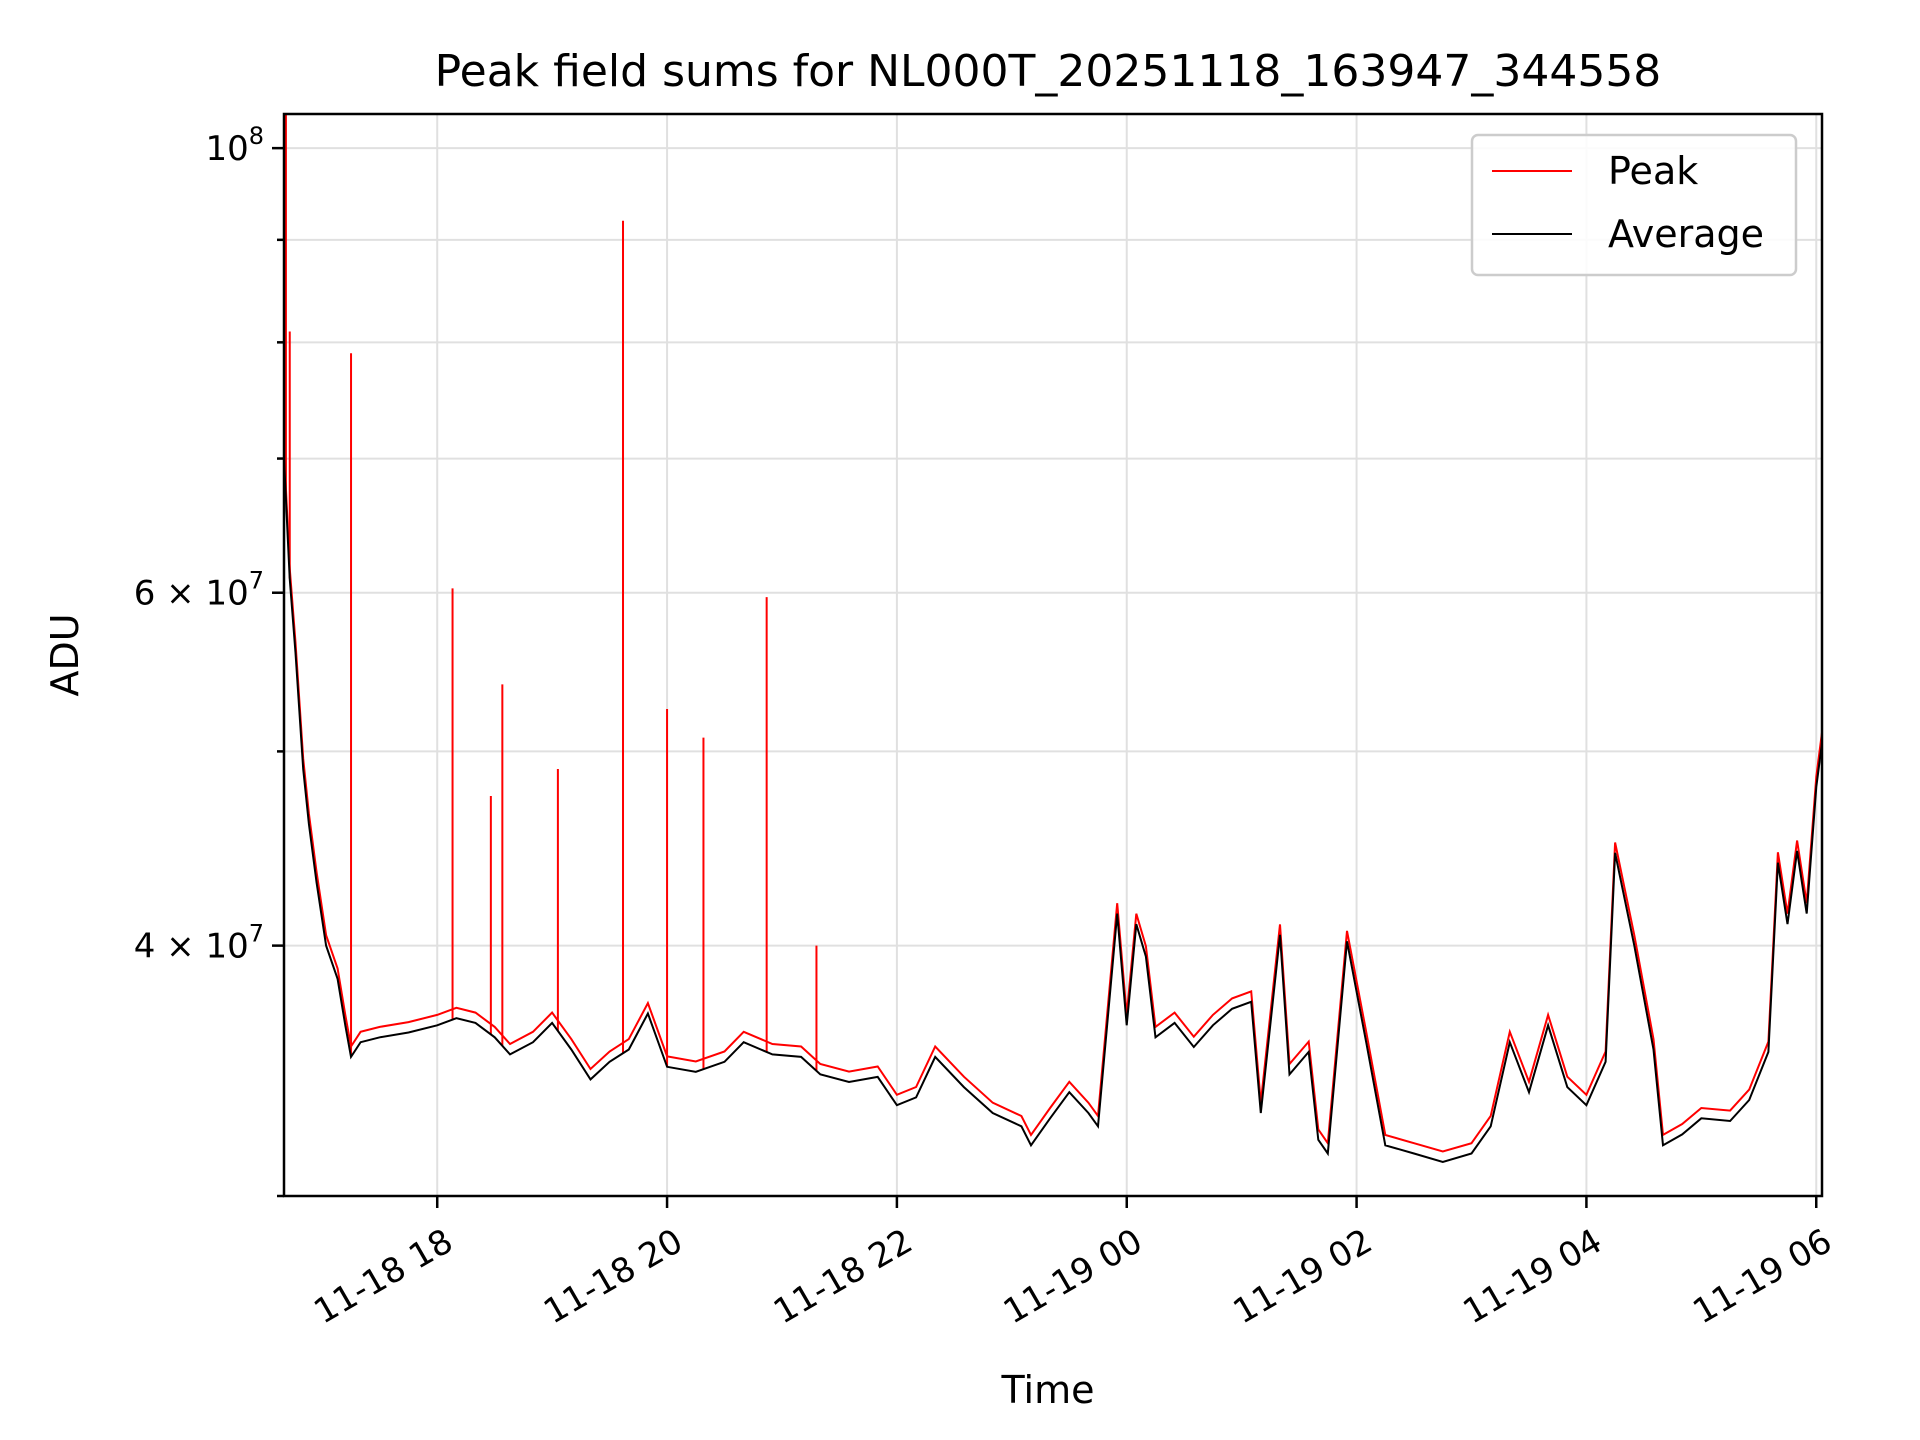 This screenshot has height=1440, width=1920. I want to click on legend-label-peak: Peak, so click(1653, 171).